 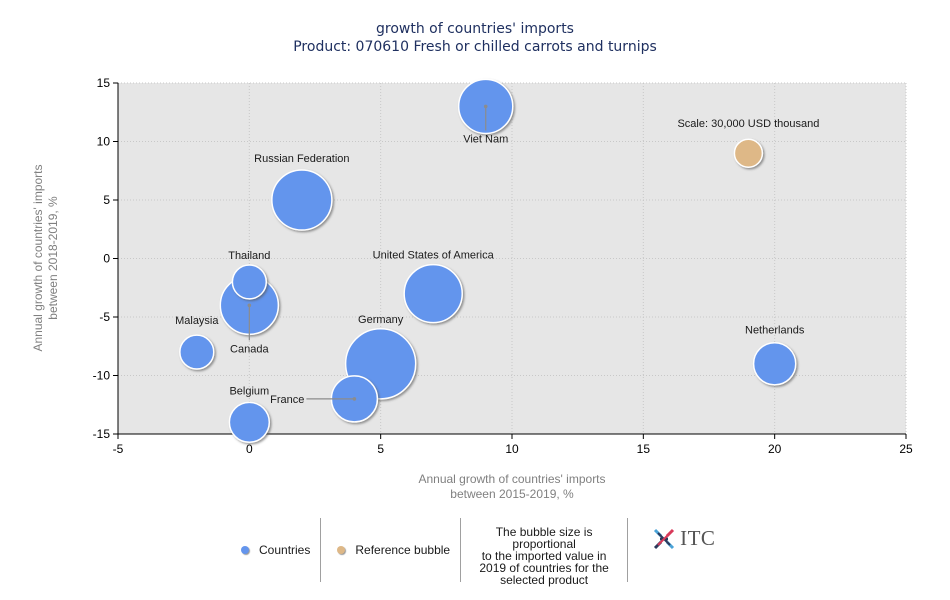 I want to click on bubble-united-states-of-america, so click(x=433, y=293).